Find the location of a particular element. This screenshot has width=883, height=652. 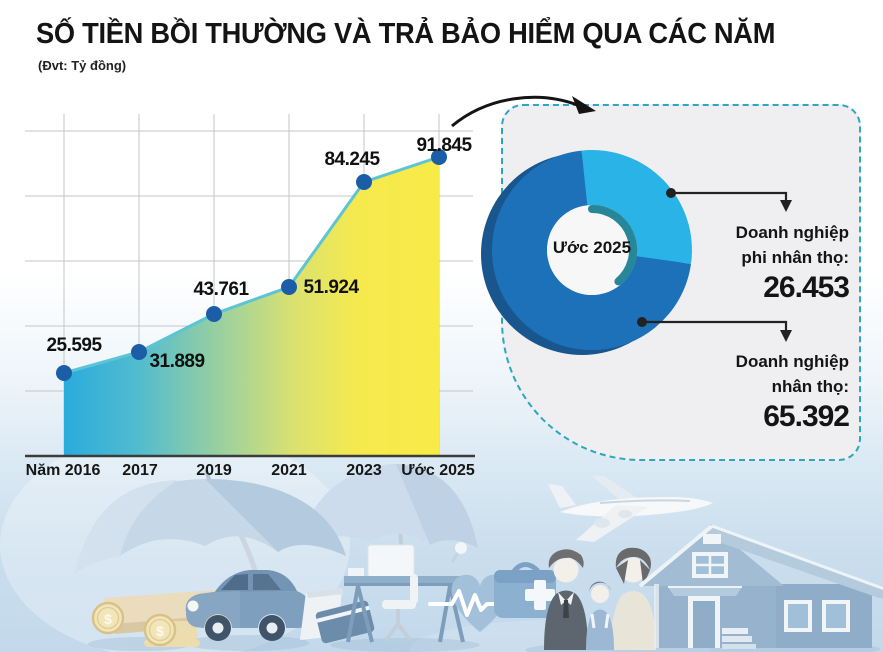

chart-value-label: 84.245 is located at coordinates (352, 159).